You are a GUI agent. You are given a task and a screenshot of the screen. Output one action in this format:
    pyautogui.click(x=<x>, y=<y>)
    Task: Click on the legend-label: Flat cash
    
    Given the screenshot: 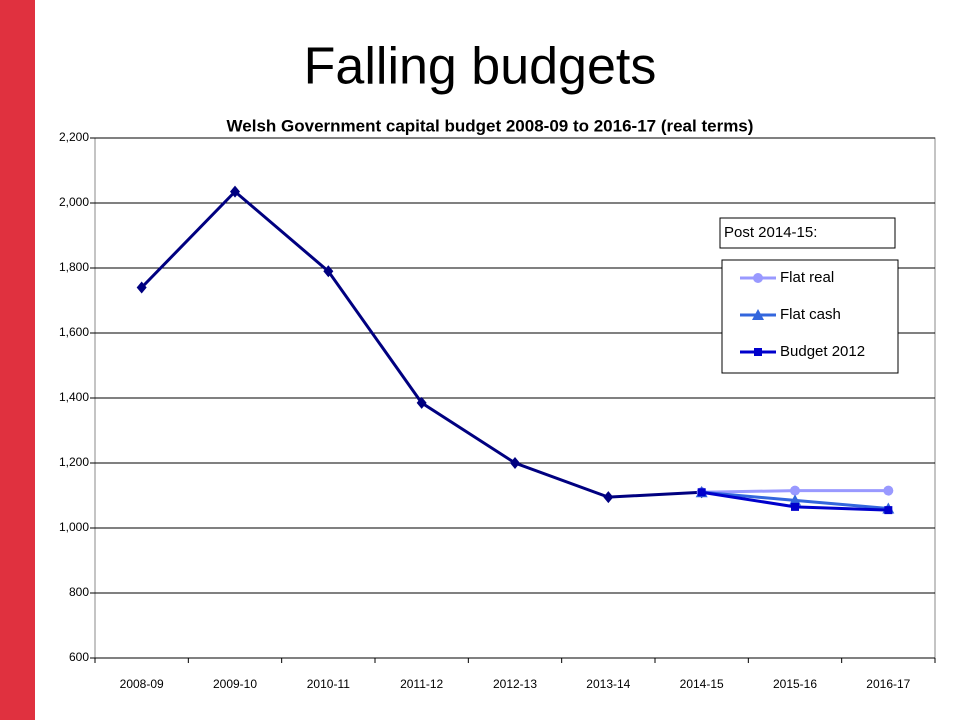 What is the action you would take?
    pyautogui.click(x=810, y=314)
    